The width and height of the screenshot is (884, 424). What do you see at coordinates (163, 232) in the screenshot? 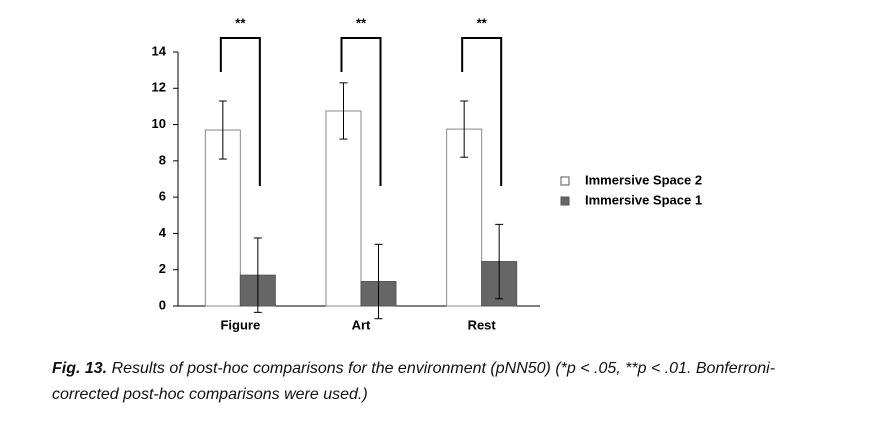
I see `y-tick-label: 4` at bounding box center [163, 232].